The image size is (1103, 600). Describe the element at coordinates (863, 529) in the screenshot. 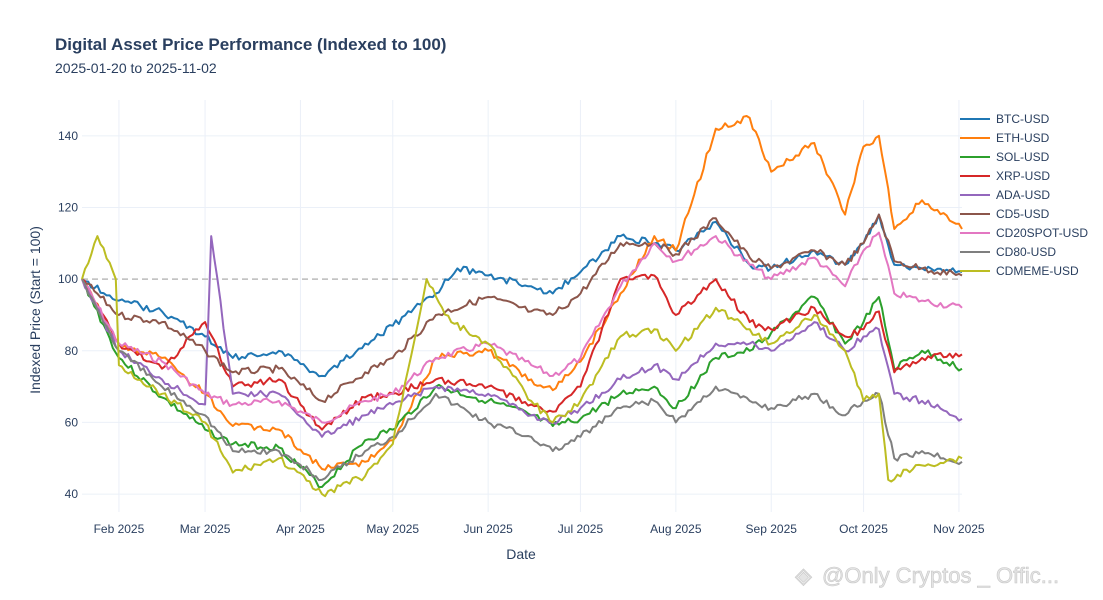

I see `x-tick-label: Oct 2025` at that location.